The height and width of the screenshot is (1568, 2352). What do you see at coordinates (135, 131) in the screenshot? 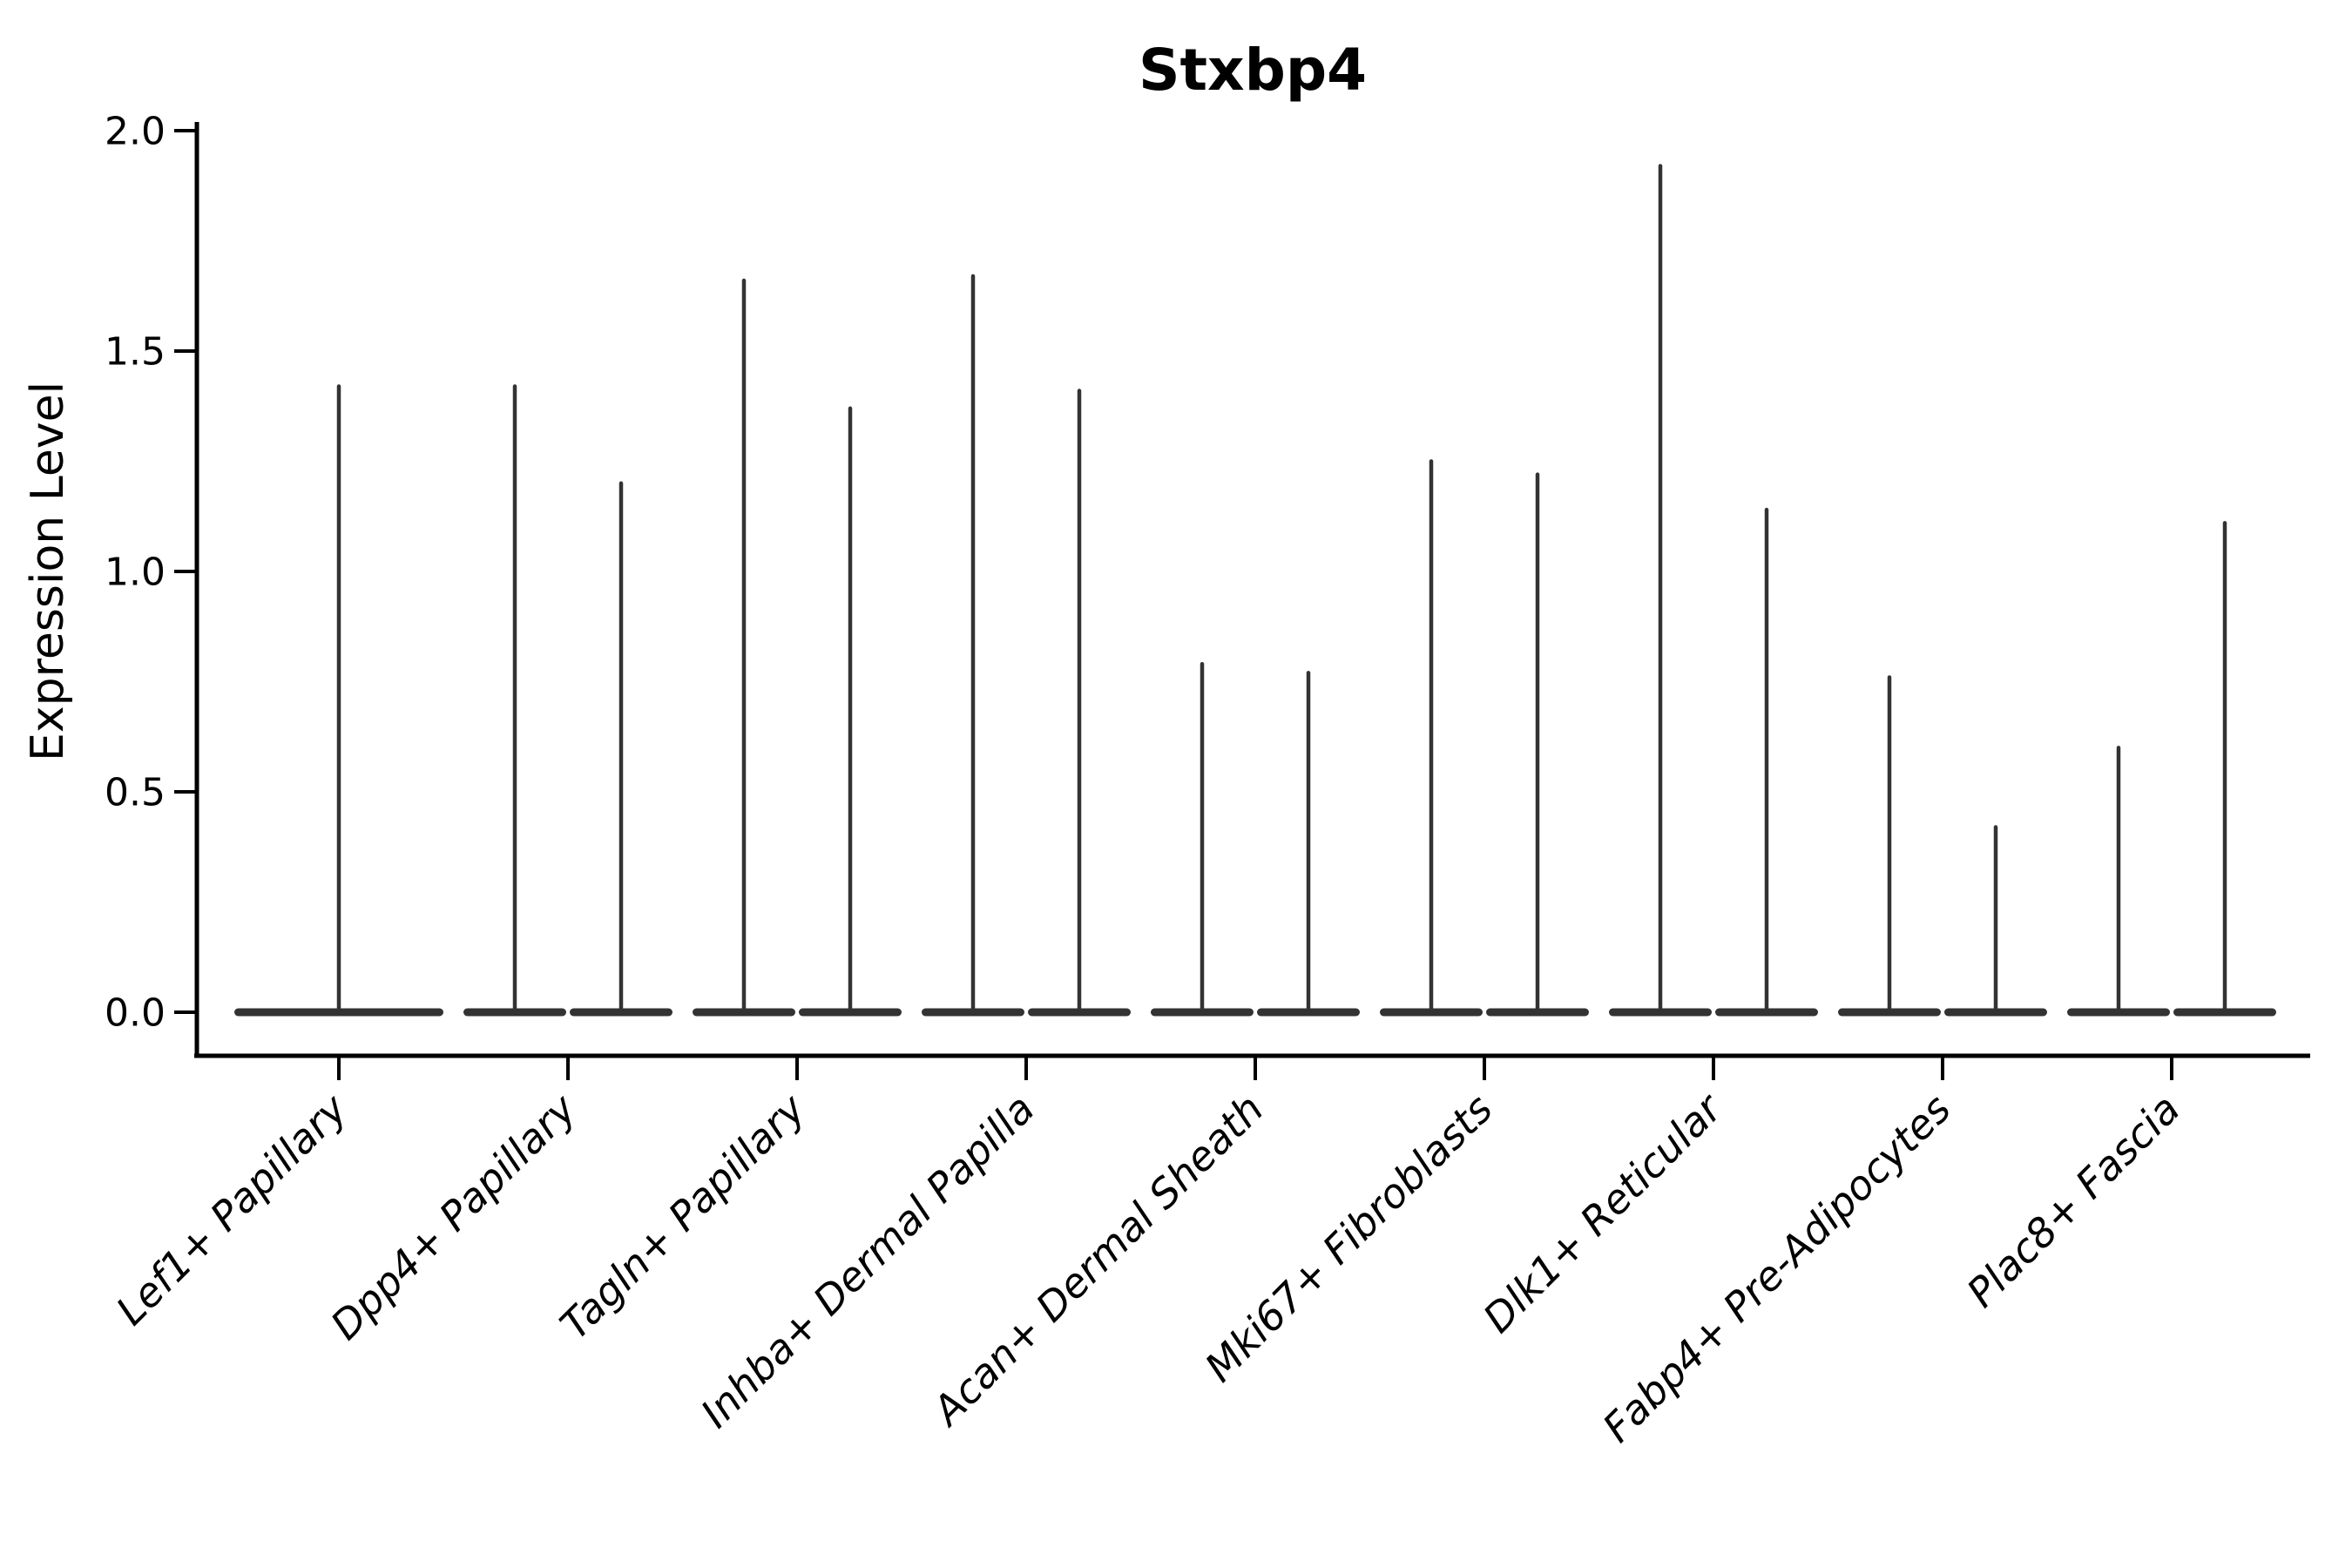
I see `y-tick-label: 2.0` at bounding box center [135, 131].